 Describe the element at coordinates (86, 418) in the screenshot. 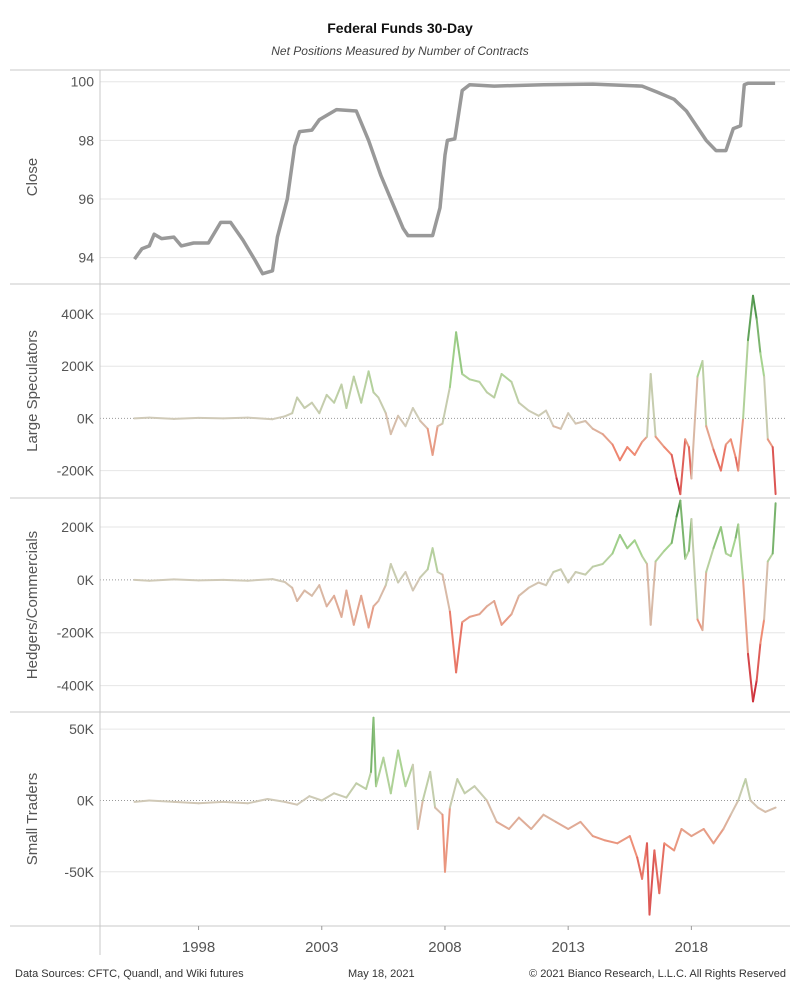

I see `y-tick-label-large_spec: 0K` at that location.